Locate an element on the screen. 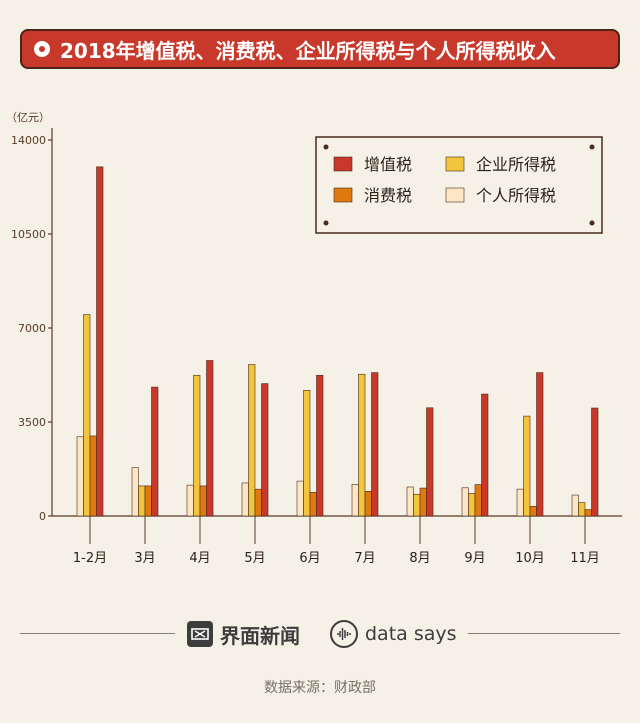 The height and width of the screenshot is (723, 640). footer-divider-right is located at coordinates (544, 633).